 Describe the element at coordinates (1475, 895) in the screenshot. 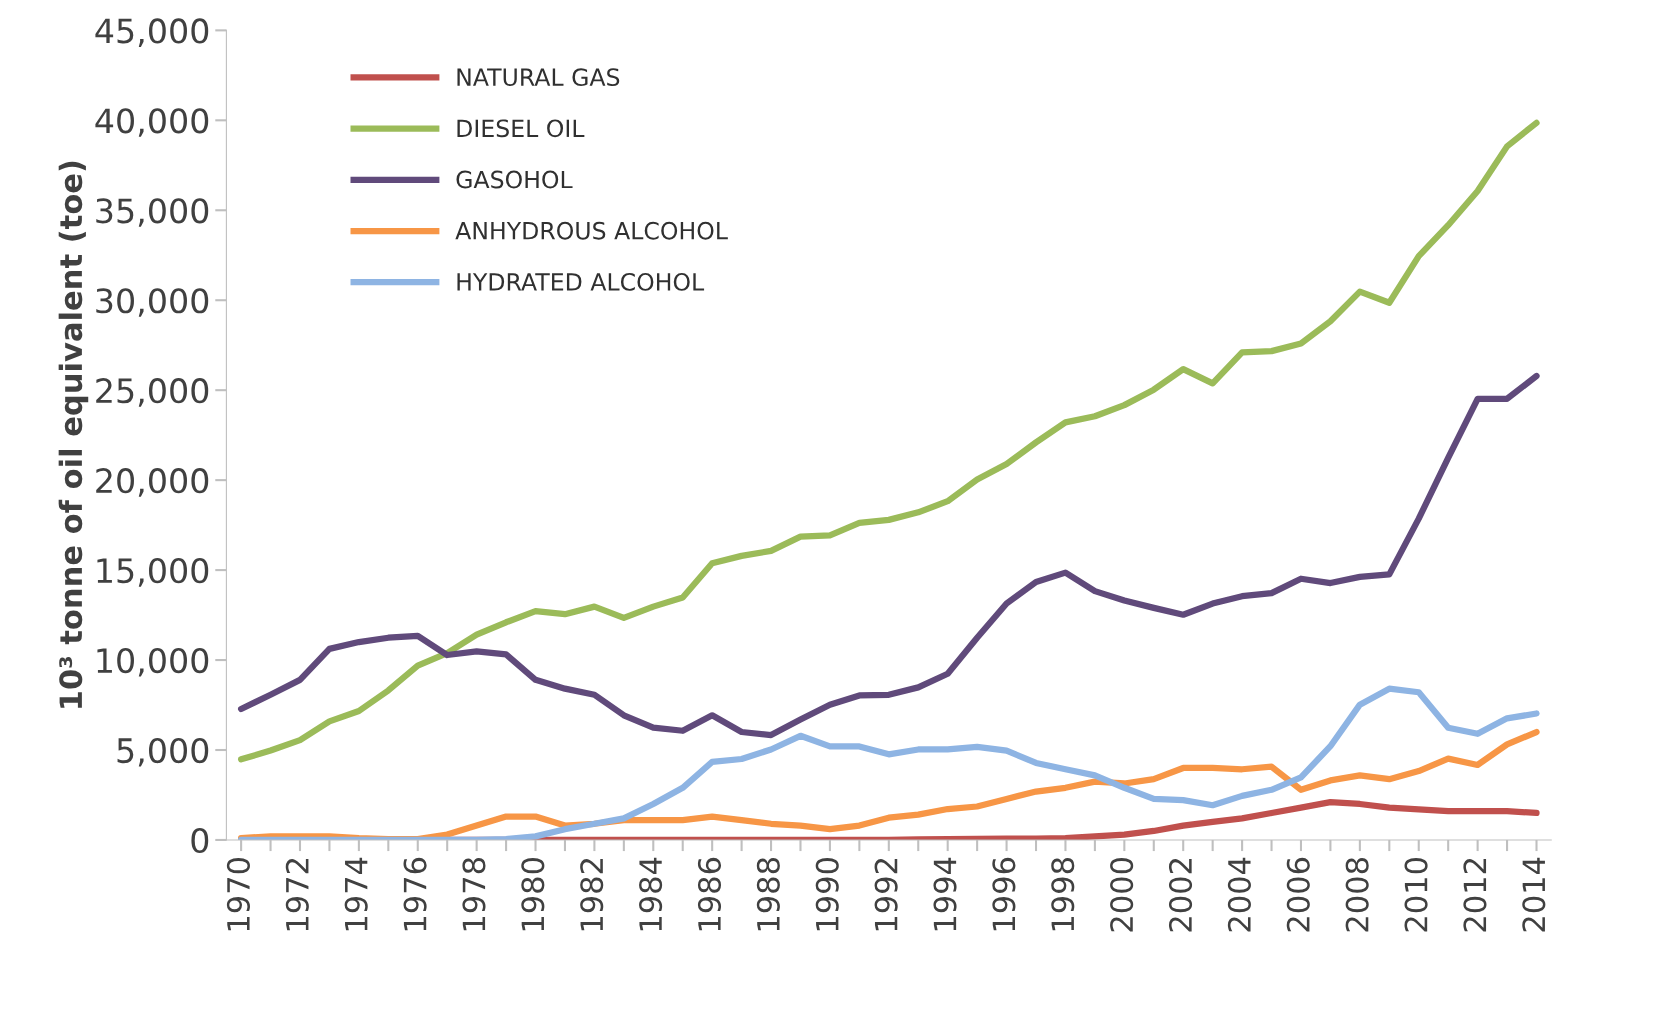

I see `x-tick-label: 2012` at that location.